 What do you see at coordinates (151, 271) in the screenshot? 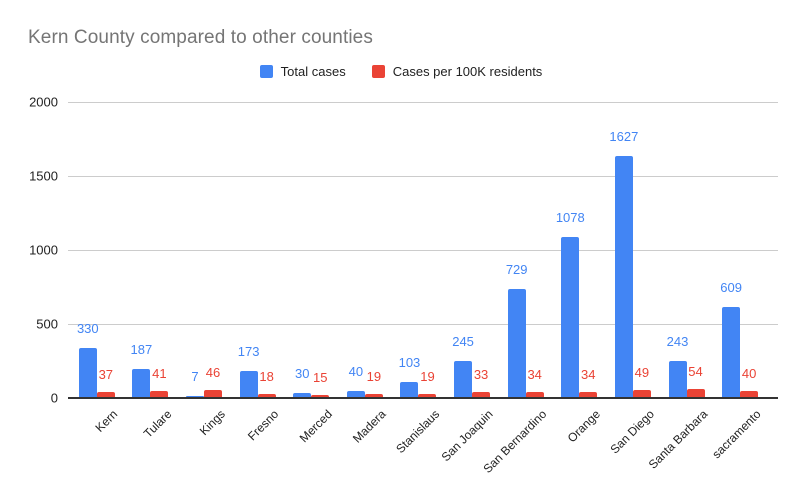
I see `bar-group: 187 41 Tulare` at bounding box center [151, 271].